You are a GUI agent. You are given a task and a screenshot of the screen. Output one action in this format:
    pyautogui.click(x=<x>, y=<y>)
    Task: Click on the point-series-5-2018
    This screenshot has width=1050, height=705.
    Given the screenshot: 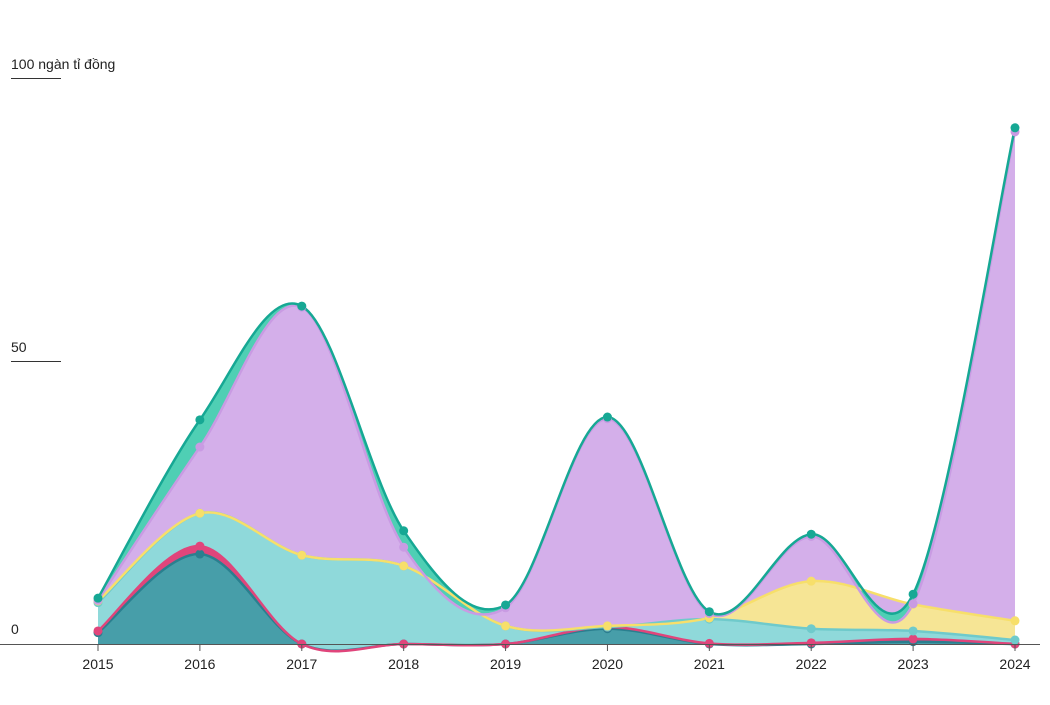 What is the action you would take?
    pyautogui.click(x=404, y=547)
    